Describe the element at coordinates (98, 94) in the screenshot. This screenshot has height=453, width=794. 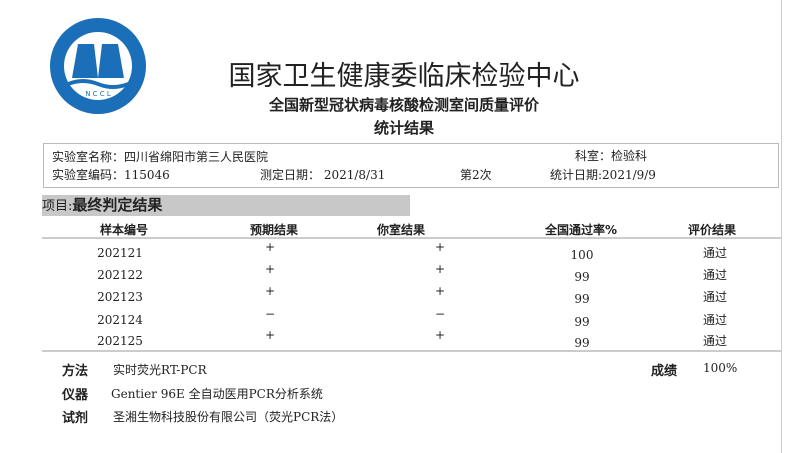
I see `svg-text: N C C L` at that location.